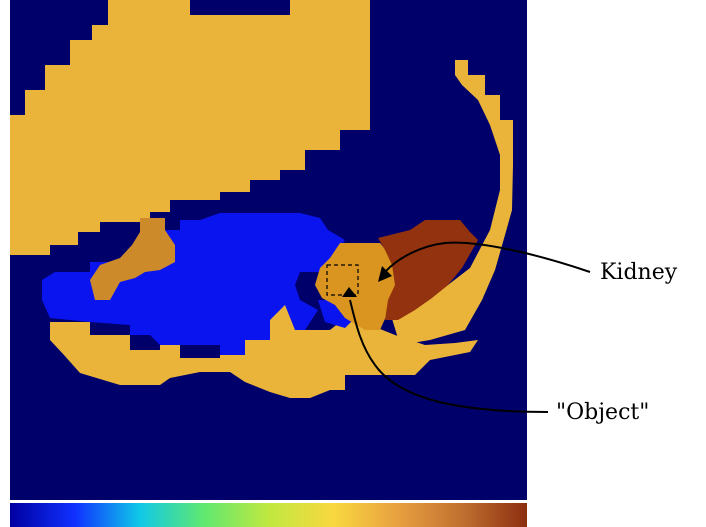  Describe the element at coordinates (264, 349) in the screenshot. I see `lower-tissue-region` at that location.